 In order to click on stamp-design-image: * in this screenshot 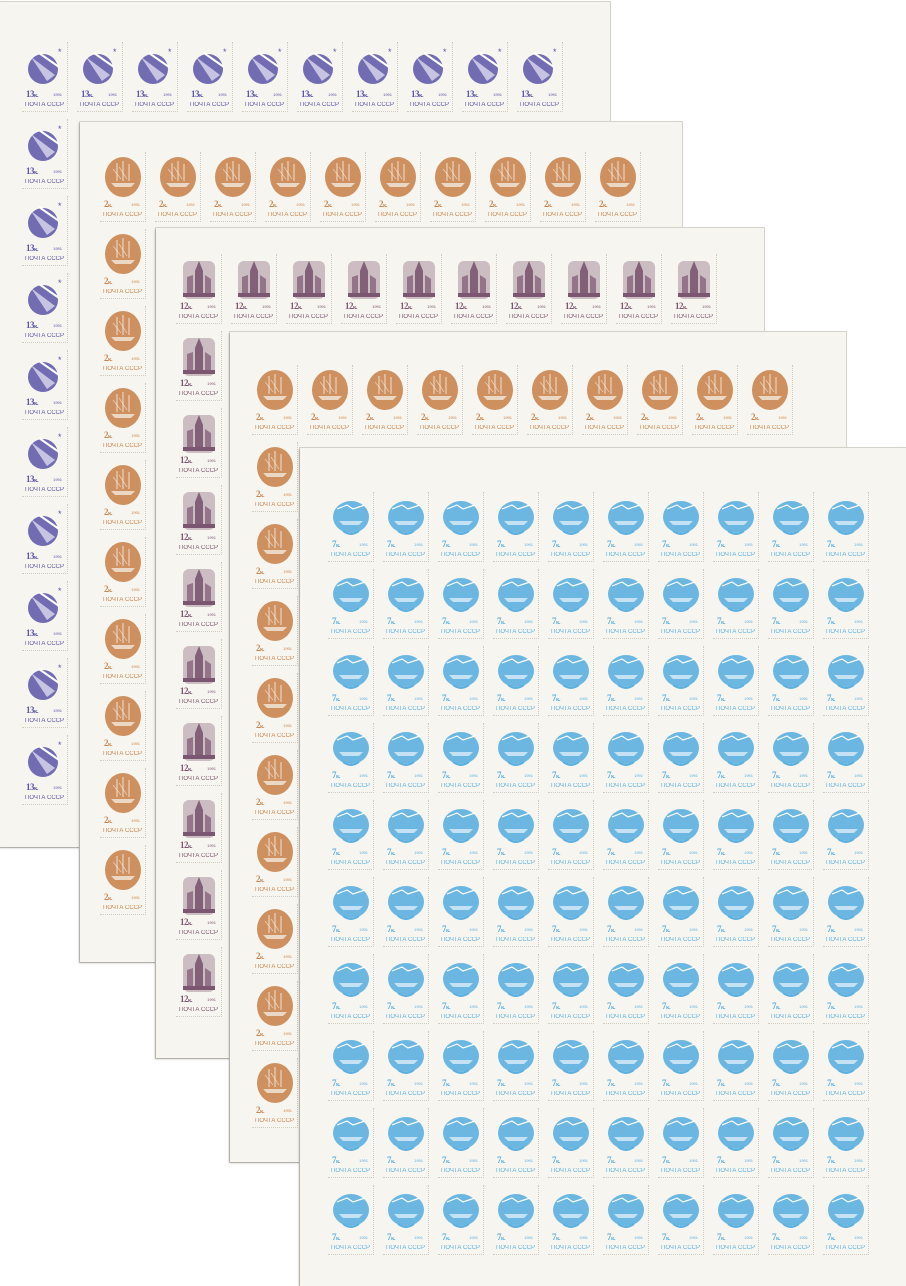, I will do `click(155, 65)`.